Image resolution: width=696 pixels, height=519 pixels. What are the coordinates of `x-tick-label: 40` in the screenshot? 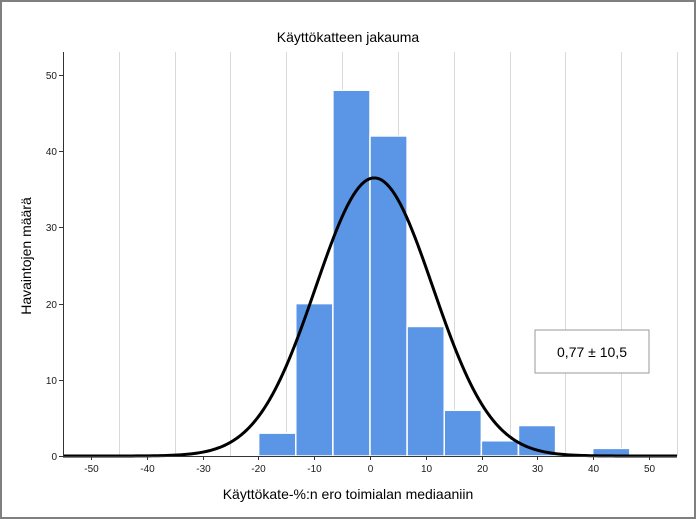 It's located at (594, 469).